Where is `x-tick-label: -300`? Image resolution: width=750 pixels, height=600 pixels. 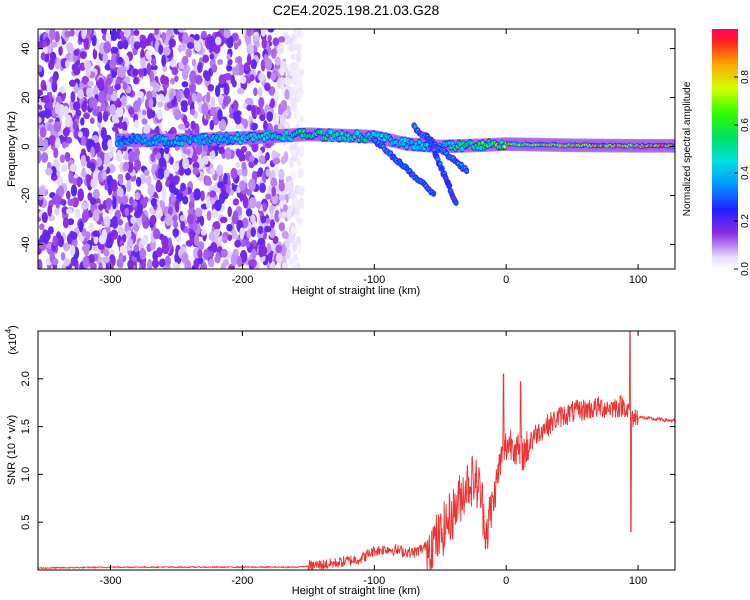
x-tick-label: -300 is located at coordinates (111, 280).